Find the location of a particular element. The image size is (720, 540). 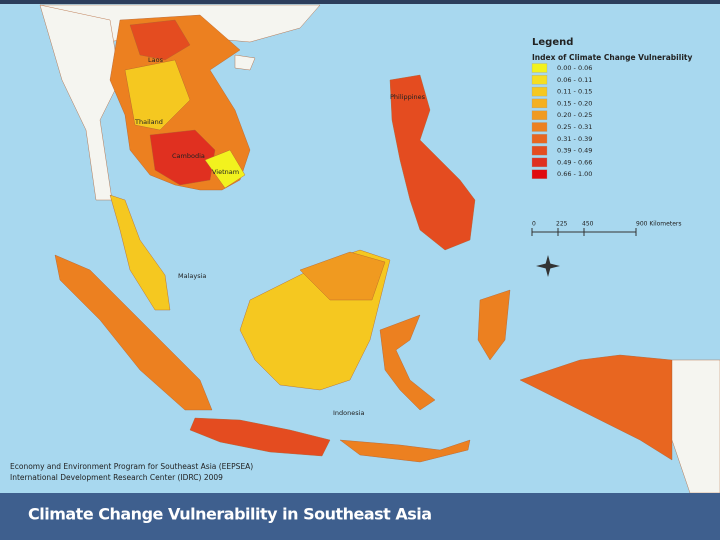

country-label: Malaysia is located at coordinates (192, 276).